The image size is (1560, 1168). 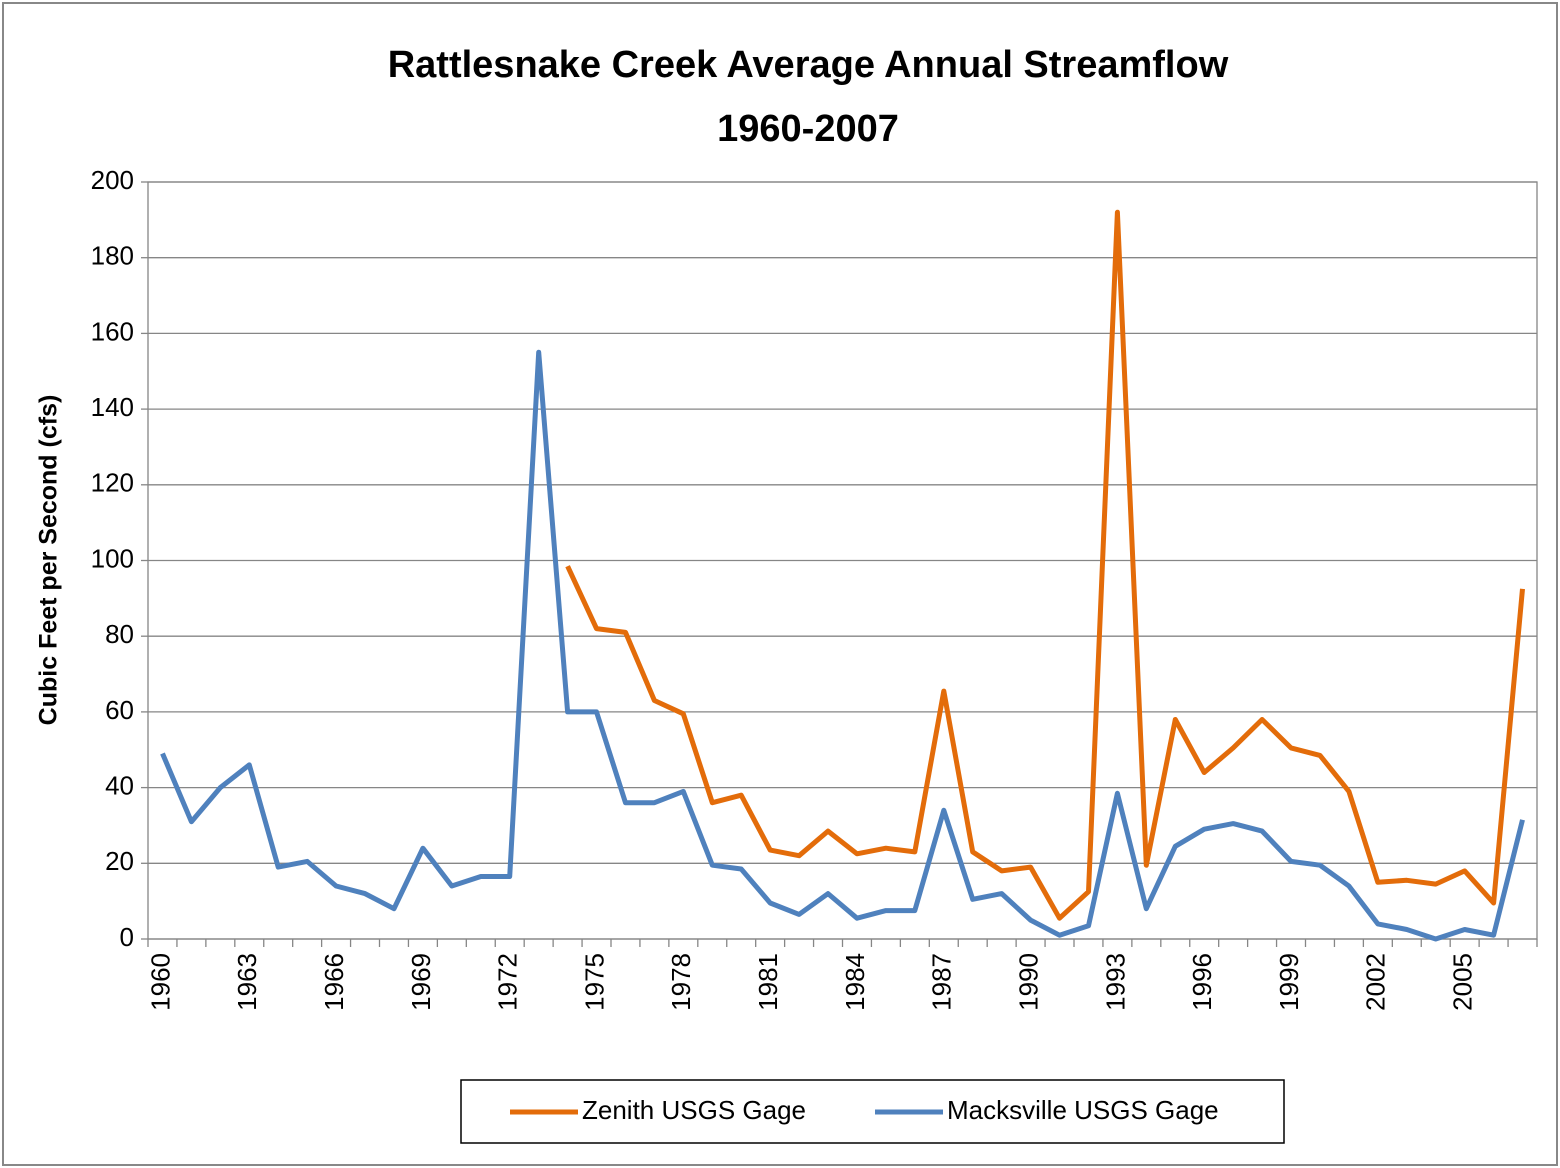 I want to click on legend-label: Macksville USGS Gage, so click(x=1083, y=1110).